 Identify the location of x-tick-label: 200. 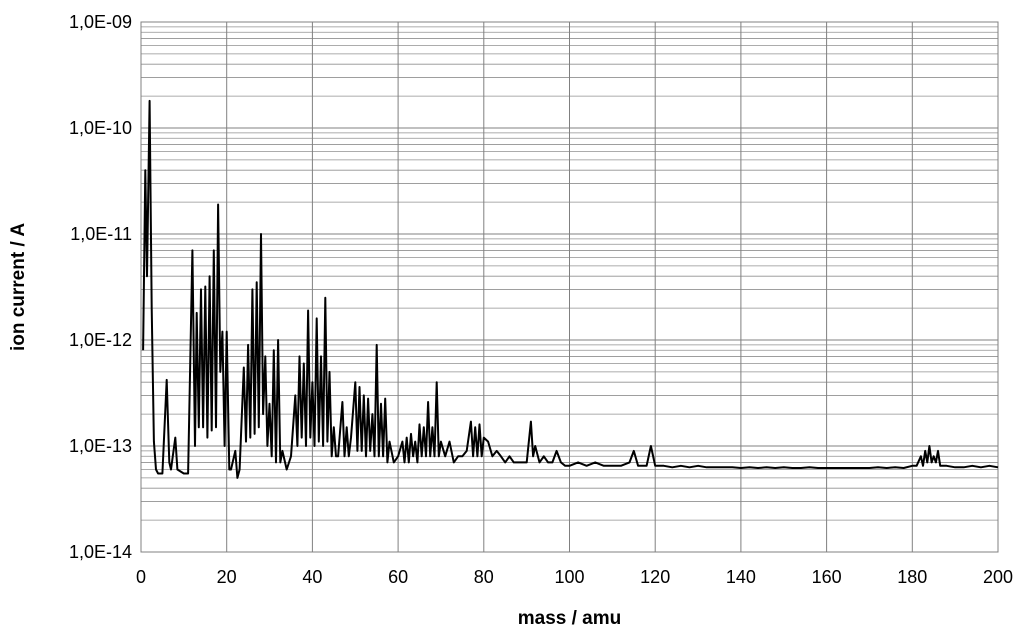
(998, 577).